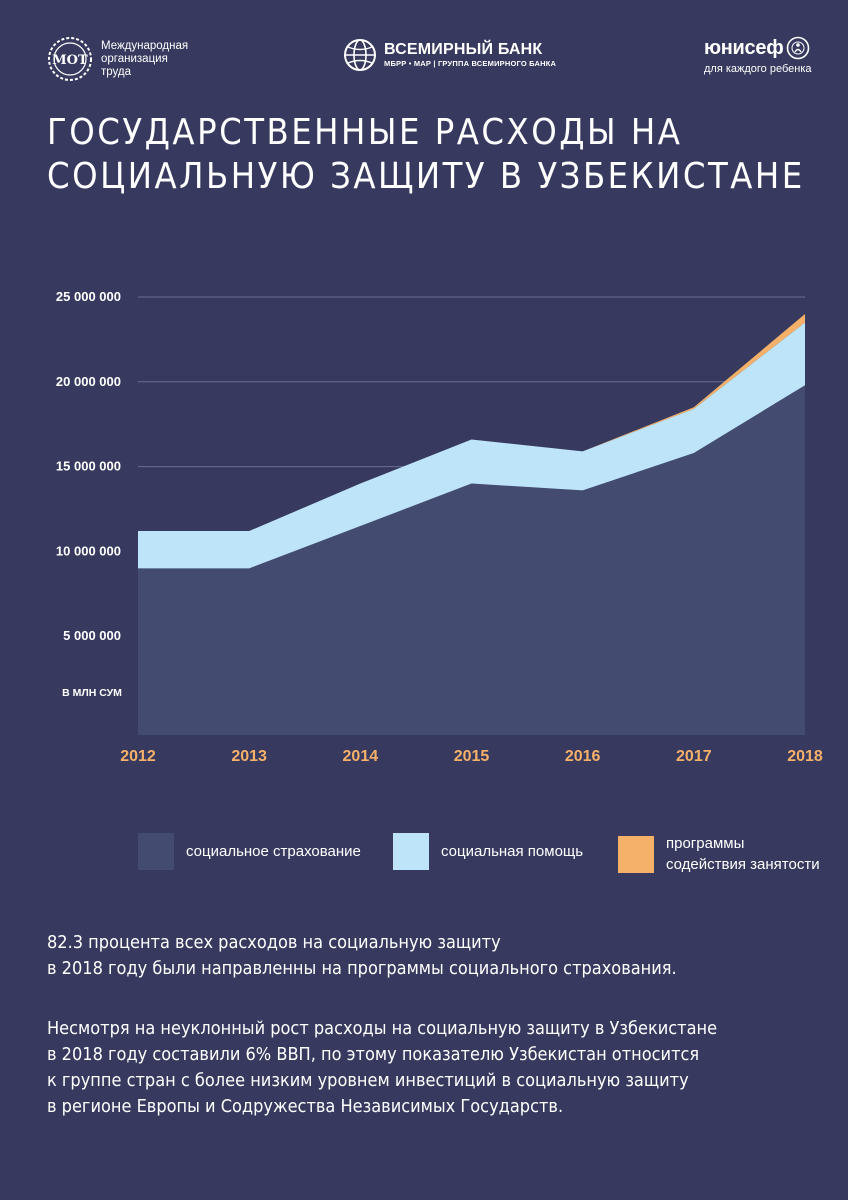 The width and height of the screenshot is (848, 1200). What do you see at coordinates (365, 132) in the screenshot?
I see `title-line: ГОСУДАРСТВЕННЫЕ РАСХОДЫ НА` at bounding box center [365, 132].